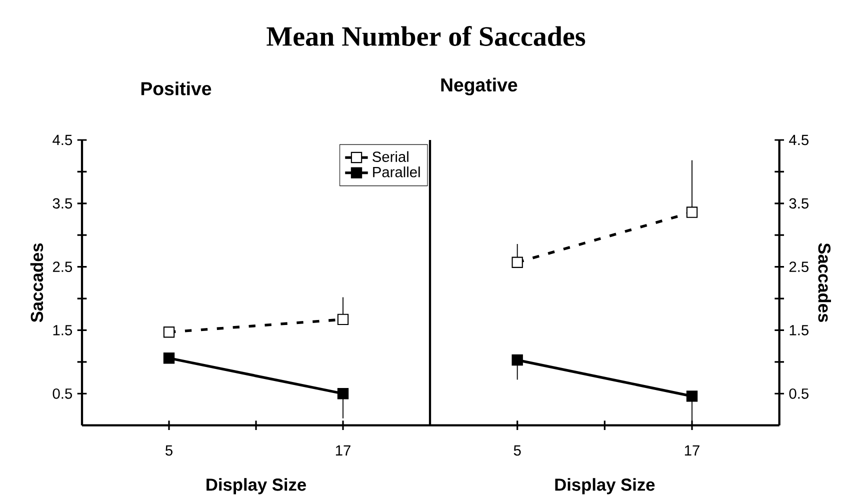 The width and height of the screenshot is (852, 501). What do you see at coordinates (176, 88) in the screenshot?
I see `chart-title: Positive` at bounding box center [176, 88].